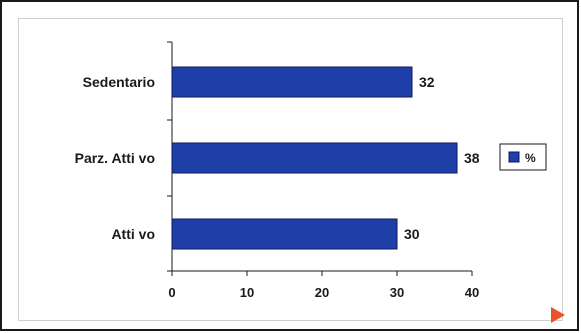 The height and width of the screenshot is (333, 581). I want to click on x-tick-label: 0, so click(171, 292).